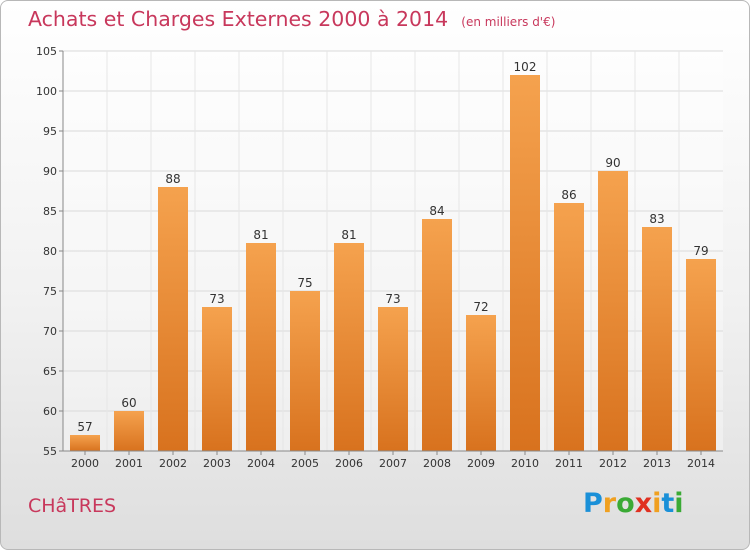 Image resolution: width=750 pixels, height=550 pixels. Describe the element at coordinates (128, 403) in the screenshot. I see `data-label-2001: 60` at that location.